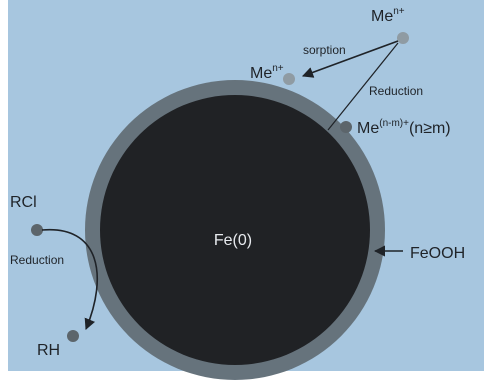 The width and height of the screenshot is (489, 380). Describe the element at coordinates (37, 230) in the screenshot. I see `rcl-dot` at that location.